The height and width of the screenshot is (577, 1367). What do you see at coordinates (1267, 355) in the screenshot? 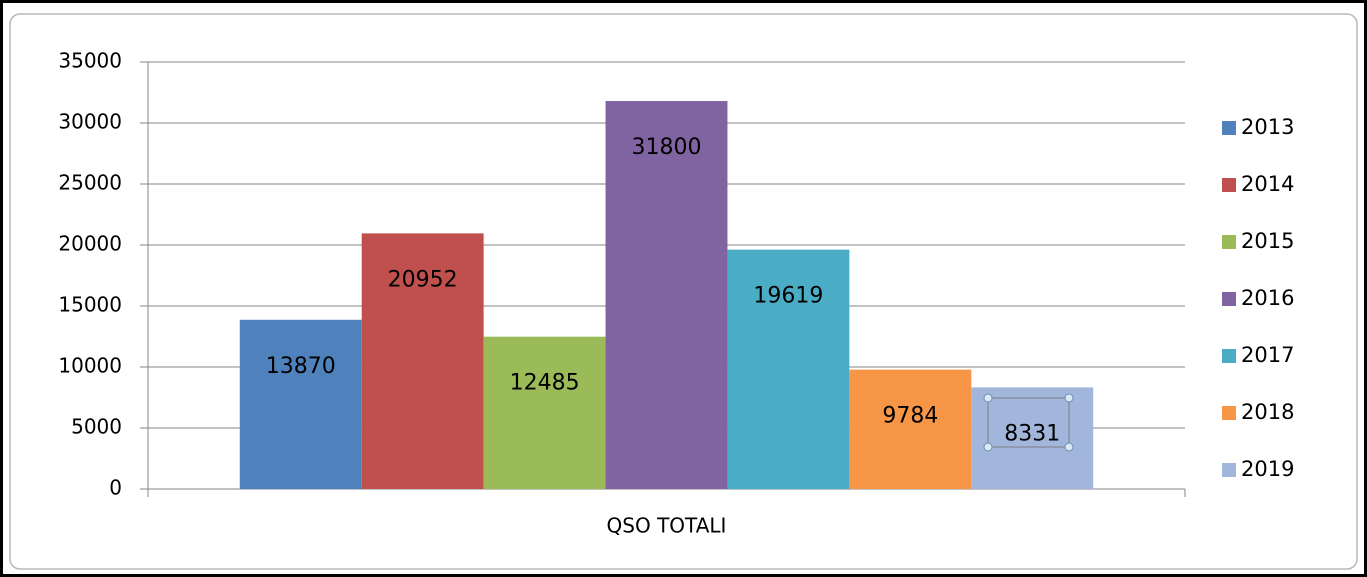
I see `legend-label: 2017` at bounding box center [1267, 355].